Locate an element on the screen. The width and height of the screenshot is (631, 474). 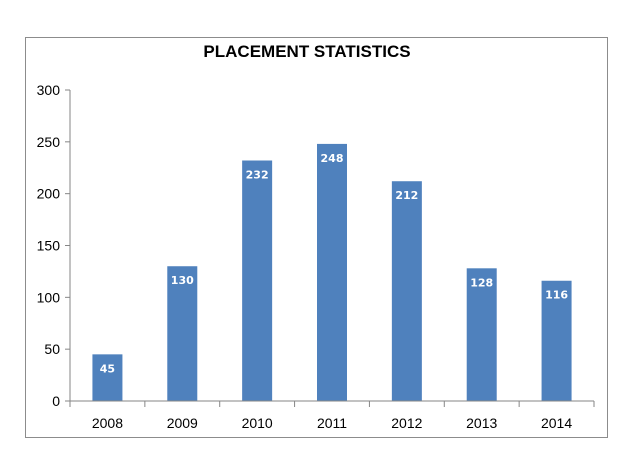
x-tick-label-2008: 2008 is located at coordinates (107, 423).